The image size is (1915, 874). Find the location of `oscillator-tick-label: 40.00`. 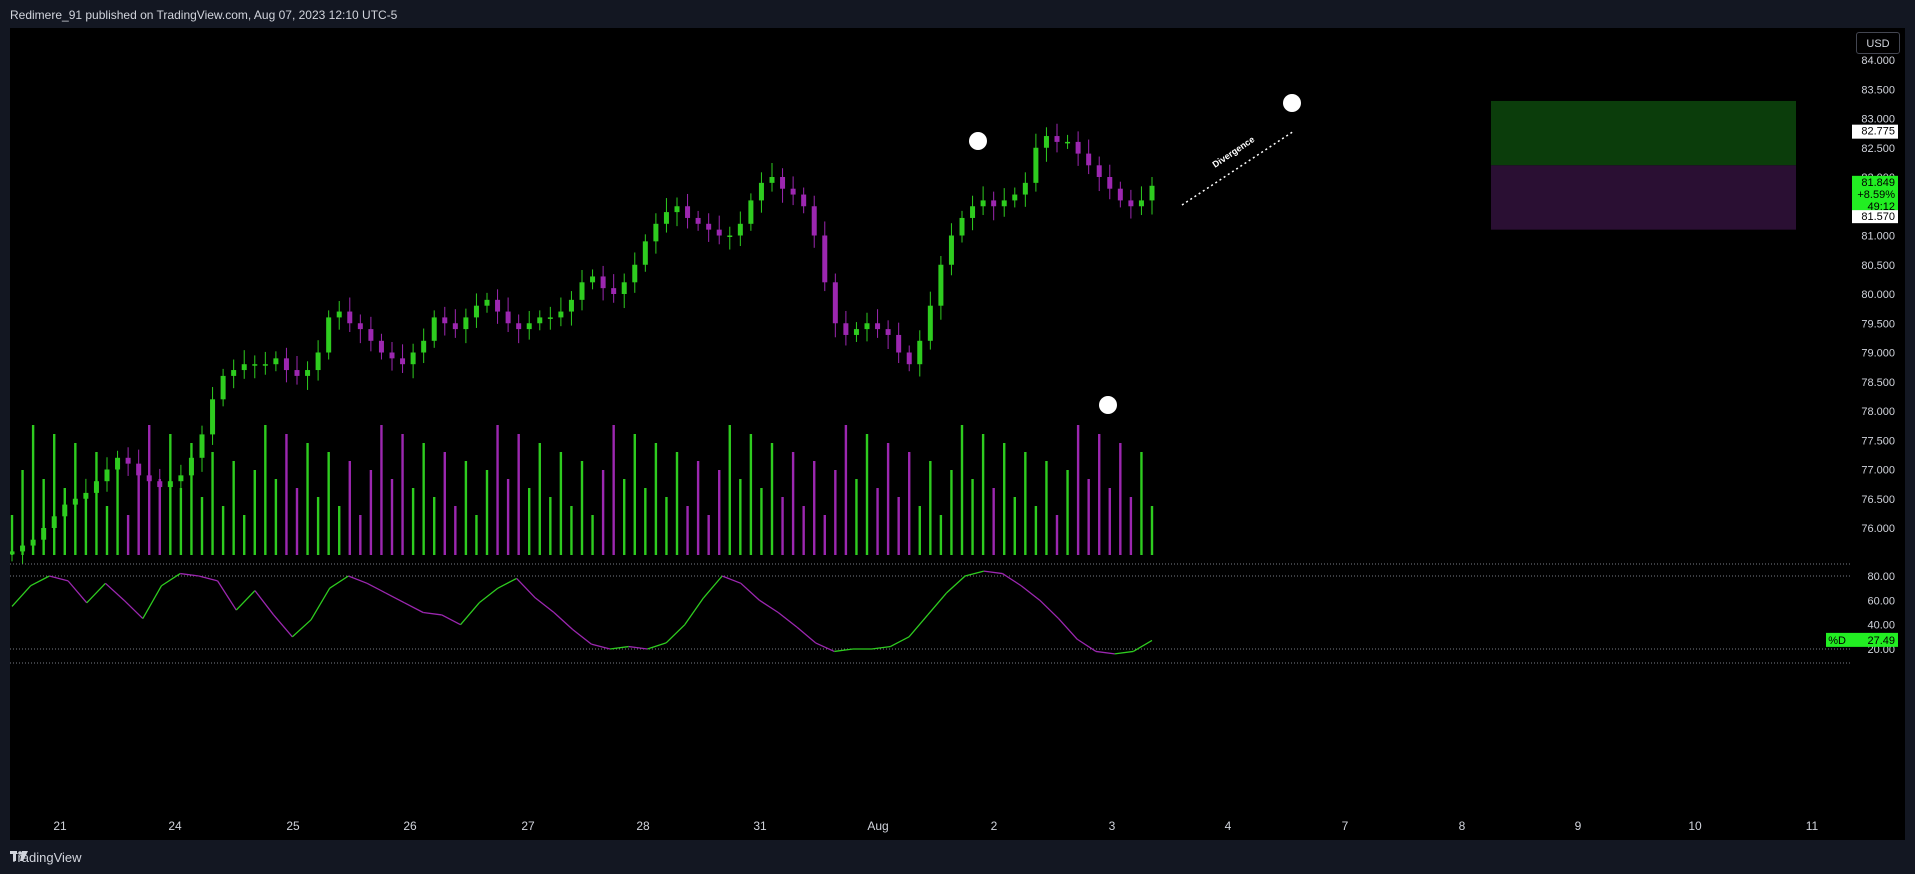

oscillator-tick-label: 40.00 is located at coordinates (1881, 626).